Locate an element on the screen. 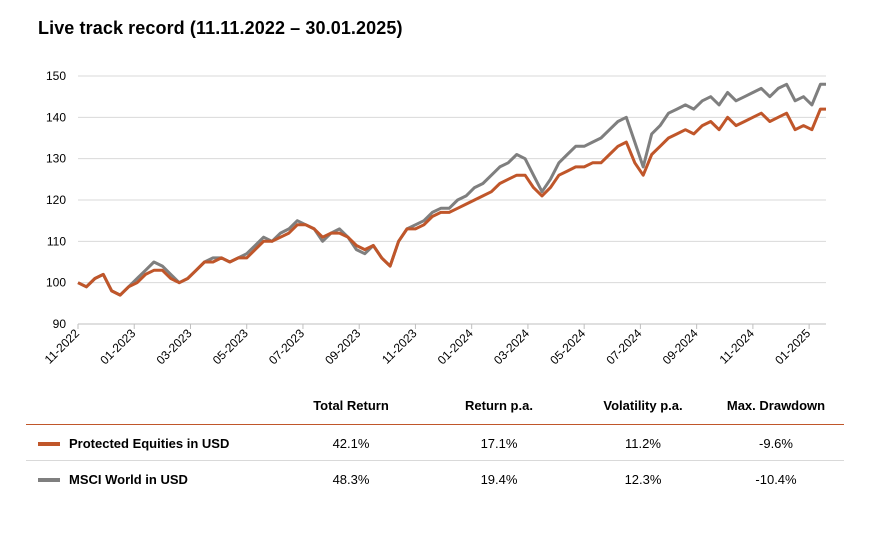  x-tick-label: 09-2024 is located at coordinates (680, 346).